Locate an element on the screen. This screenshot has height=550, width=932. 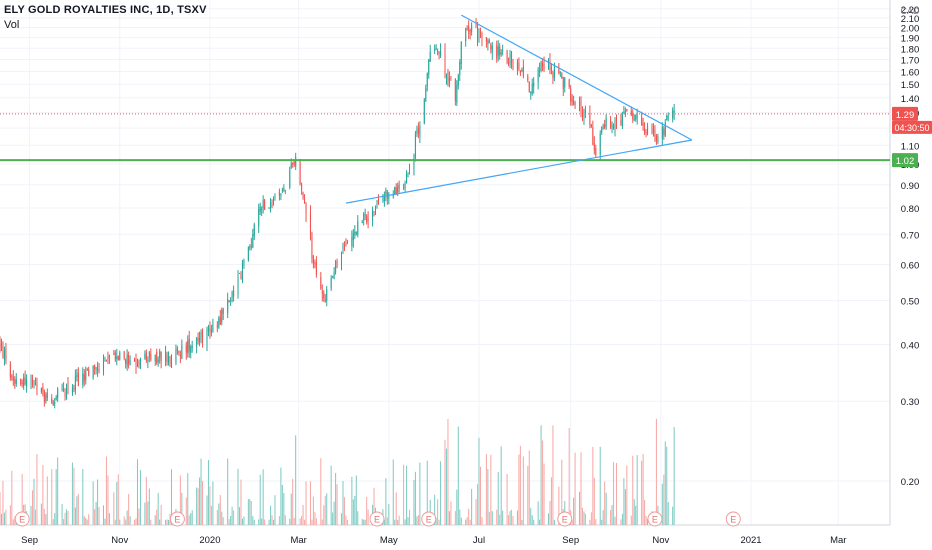
y-tick-label: 0.90 is located at coordinates (910, 186).